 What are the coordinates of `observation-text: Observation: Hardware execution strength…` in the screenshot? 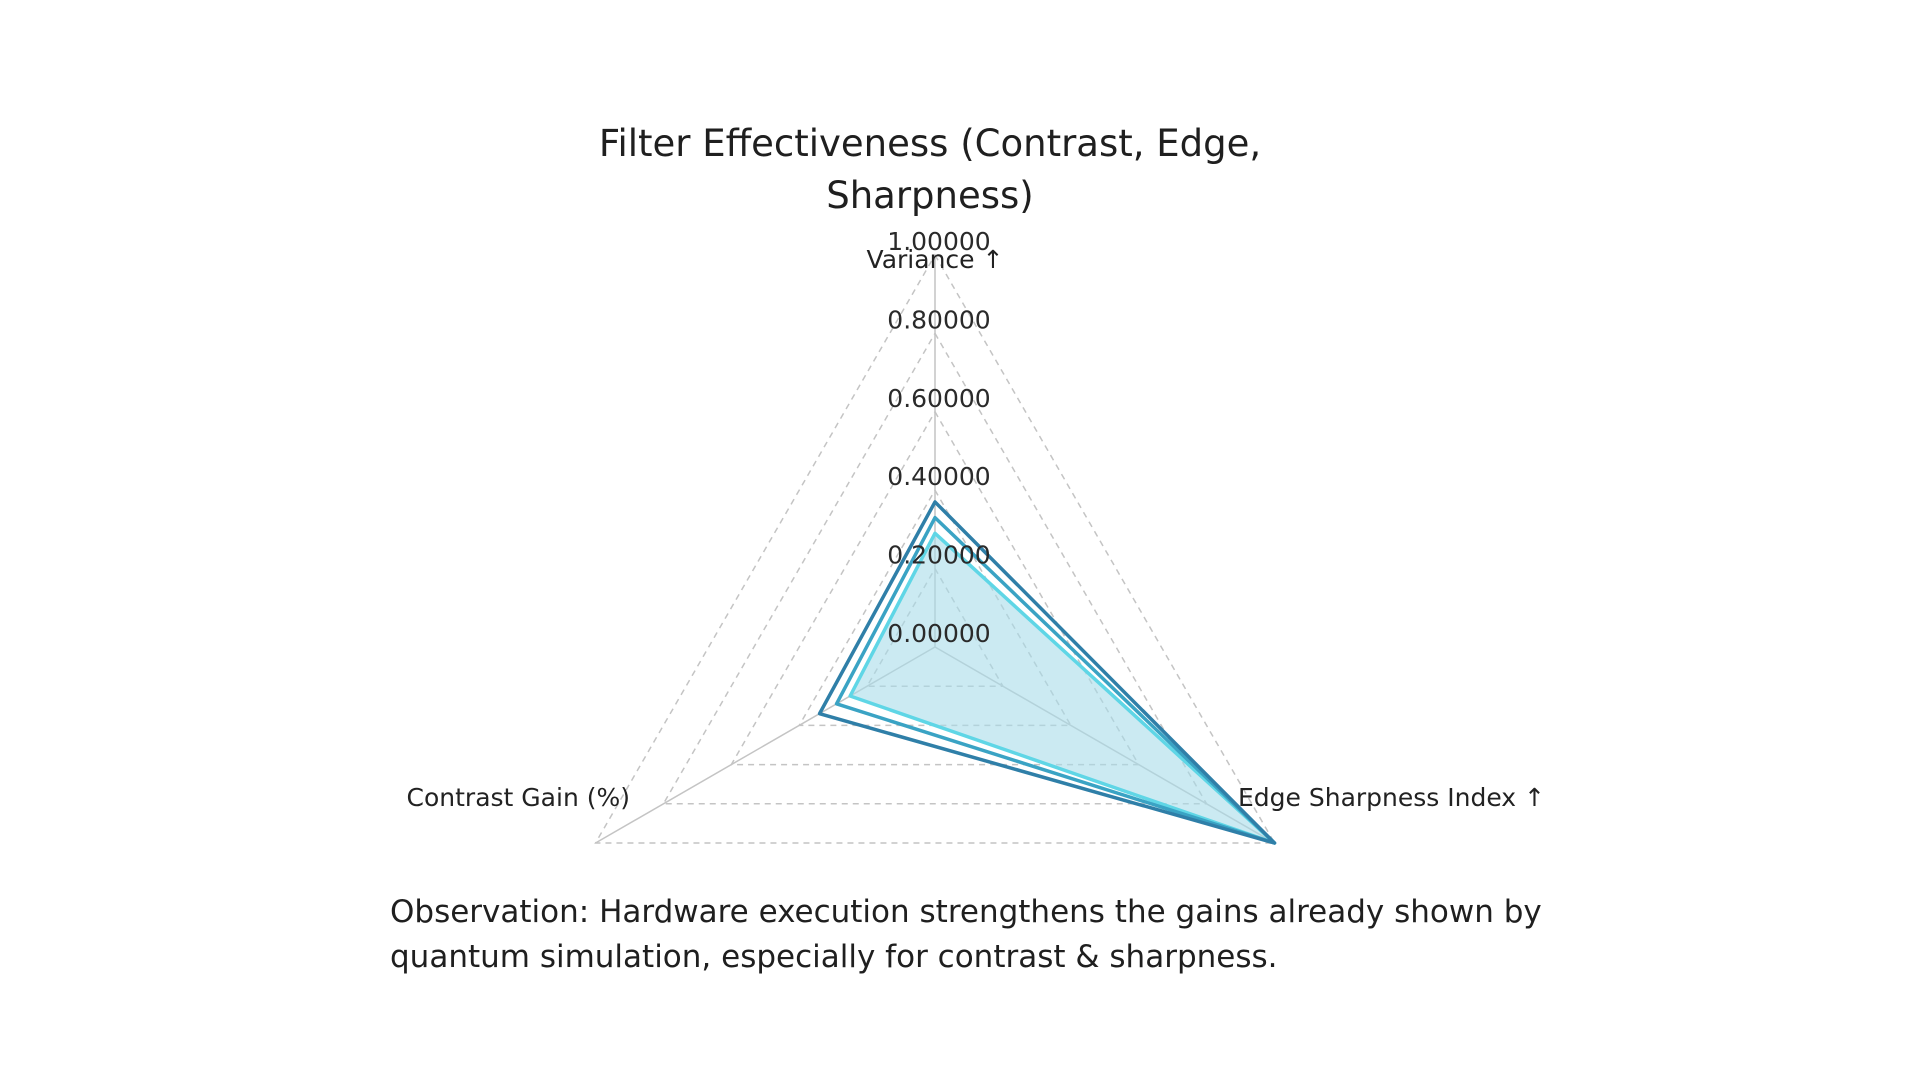 It's located at (966, 934).